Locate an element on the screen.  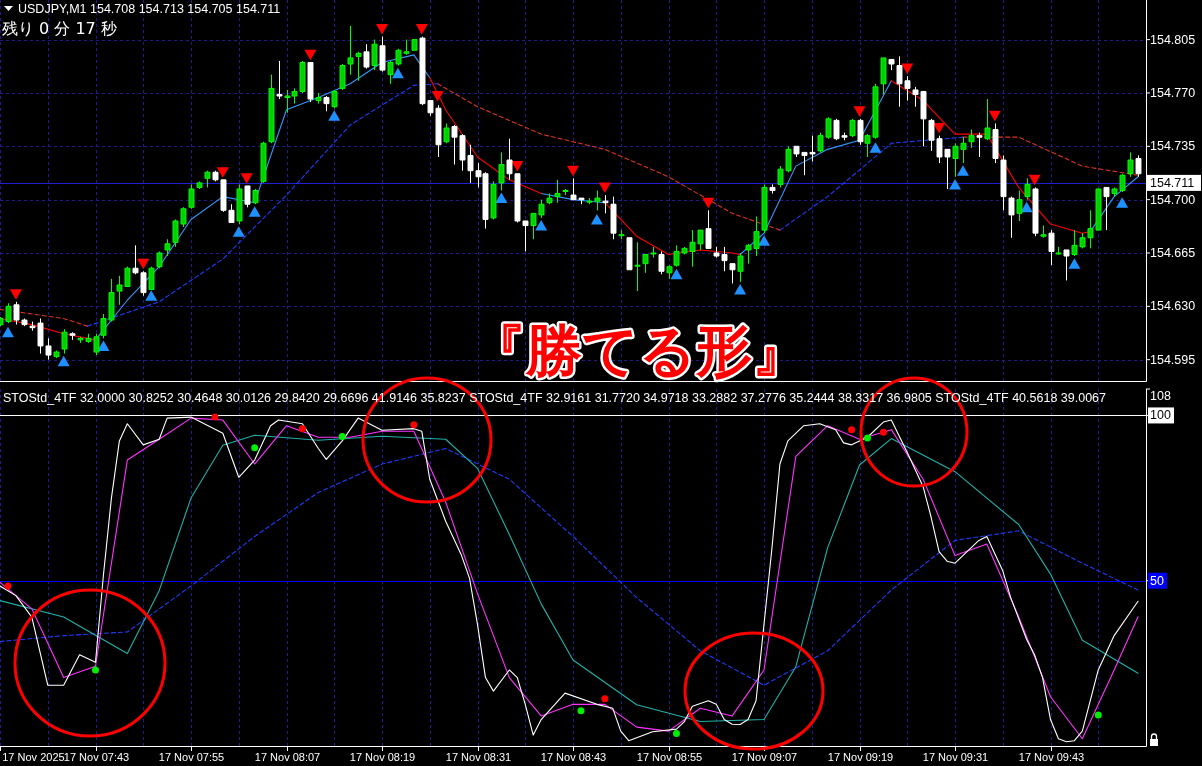
x-tick-label: 17 Nov 08:07 is located at coordinates (287, 757).